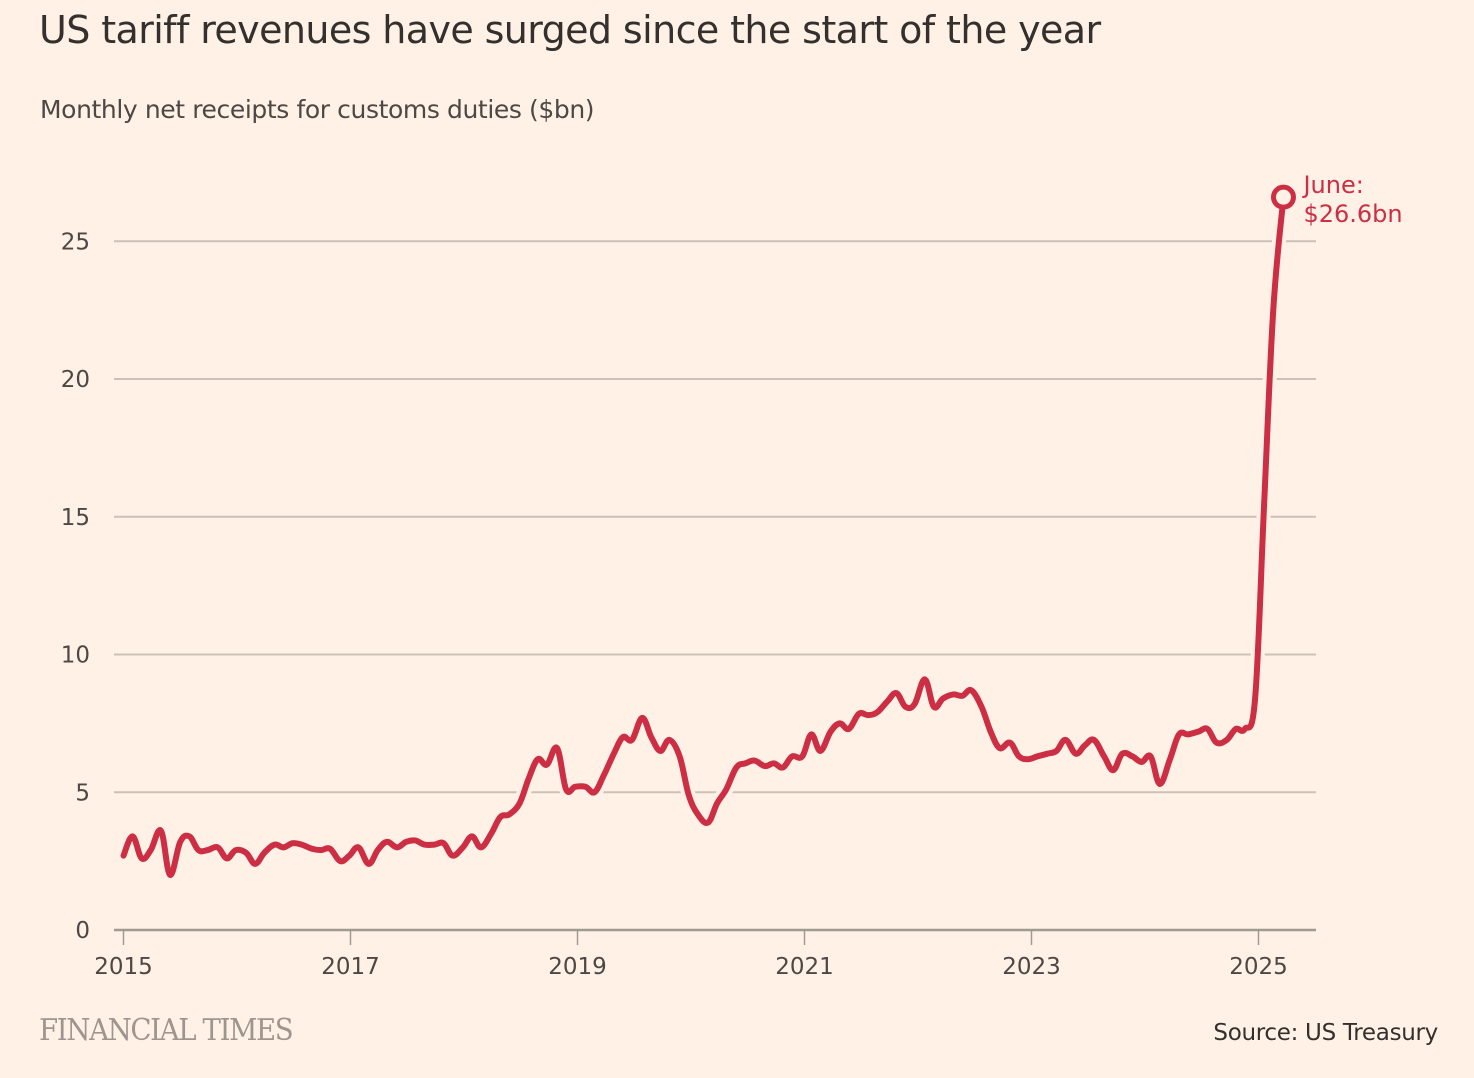 This screenshot has height=1078, width=1474. What do you see at coordinates (1258, 967) in the screenshot?
I see `x-tick-label: 2025` at bounding box center [1258, 967].